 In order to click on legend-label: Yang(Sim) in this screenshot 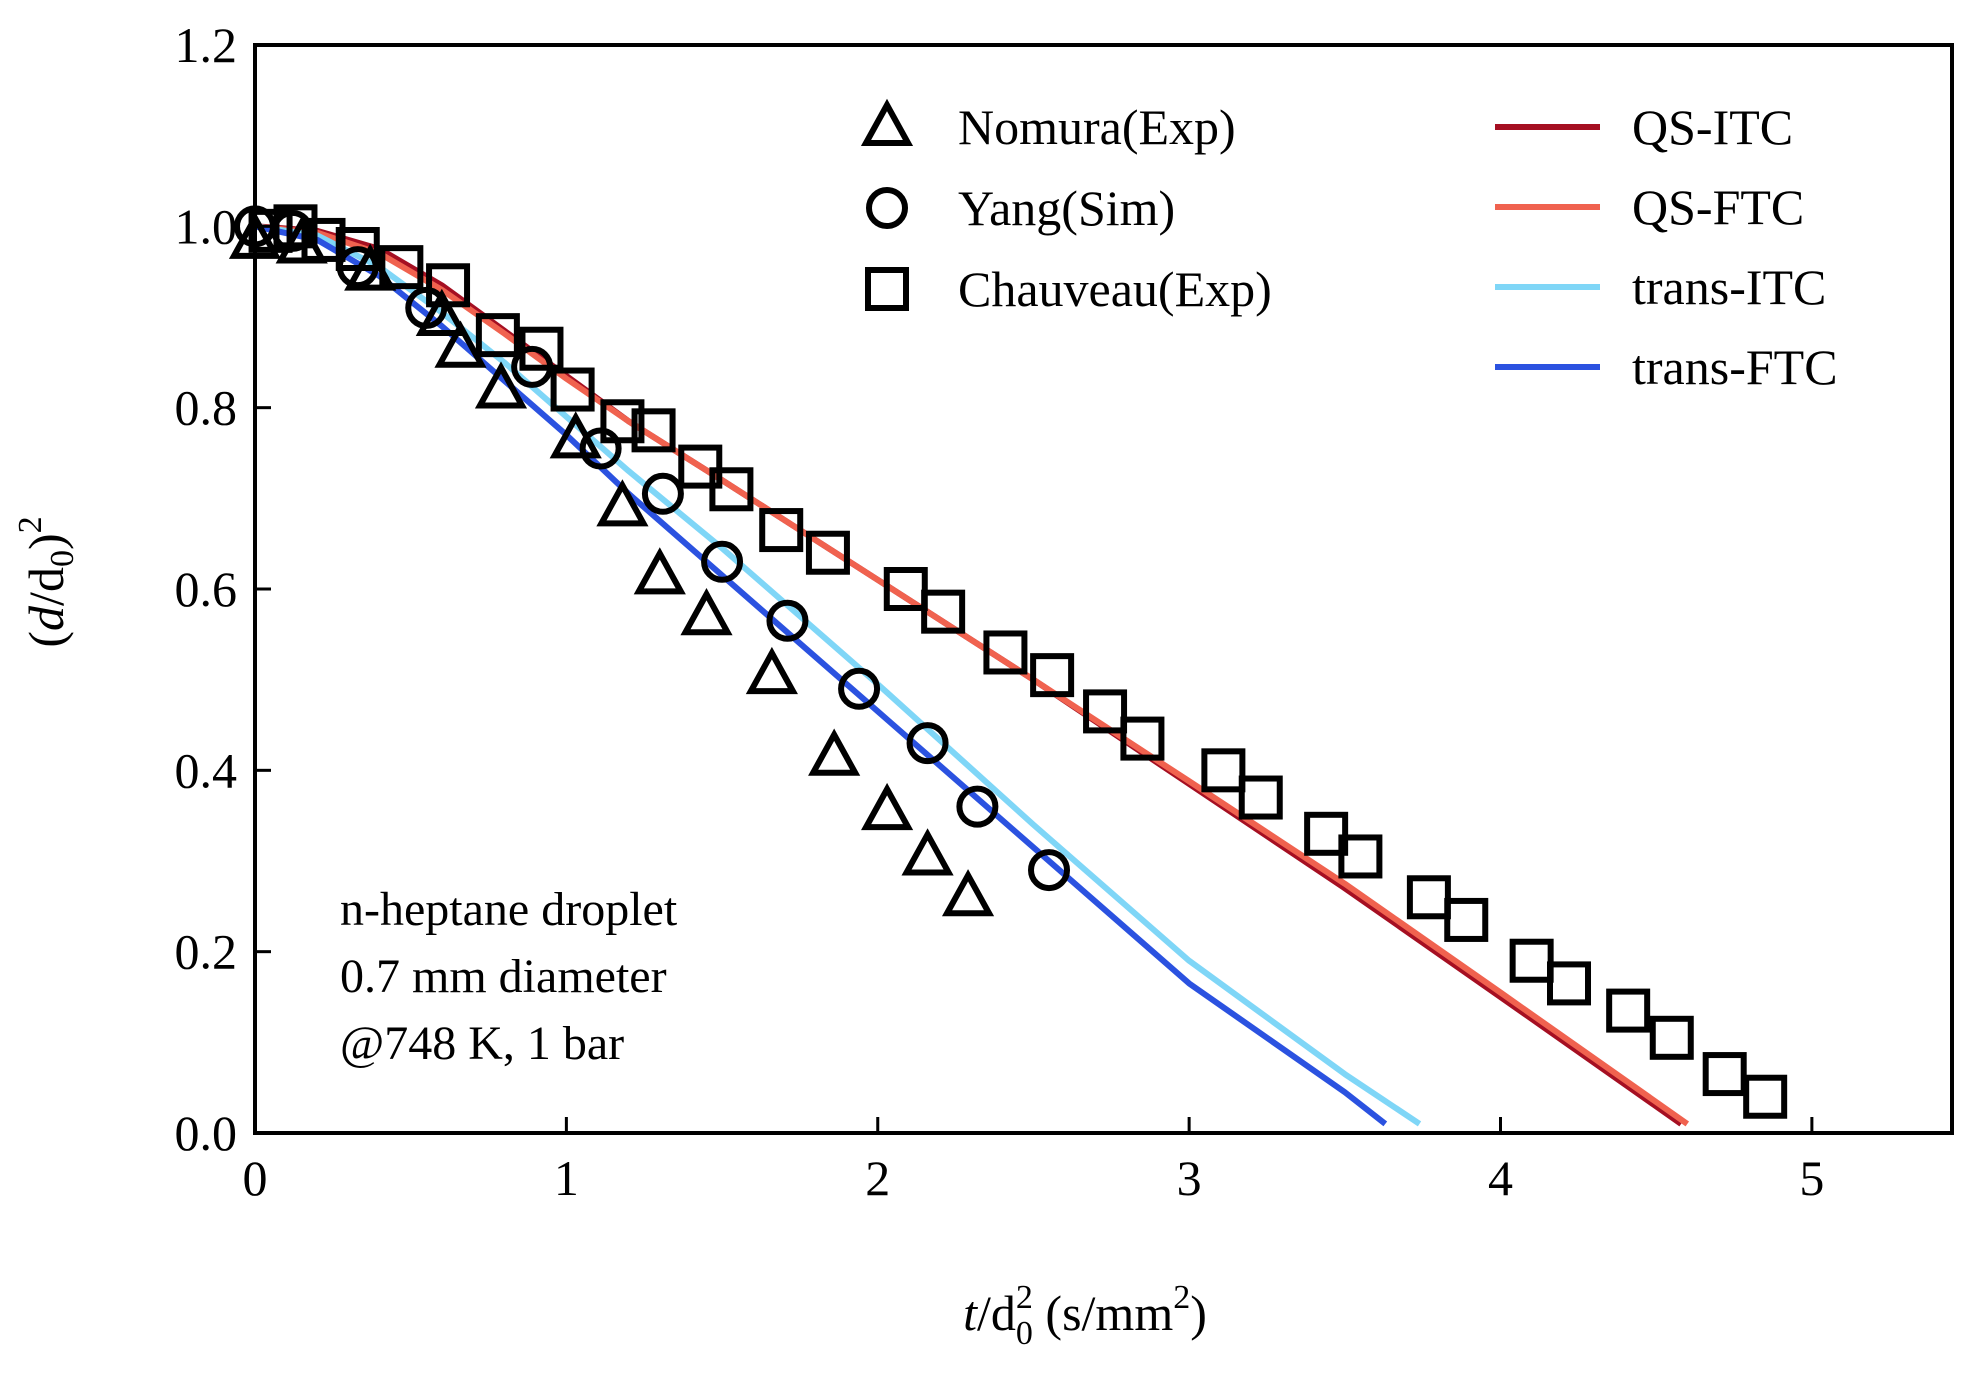, I will do `click(1066, 208)`.